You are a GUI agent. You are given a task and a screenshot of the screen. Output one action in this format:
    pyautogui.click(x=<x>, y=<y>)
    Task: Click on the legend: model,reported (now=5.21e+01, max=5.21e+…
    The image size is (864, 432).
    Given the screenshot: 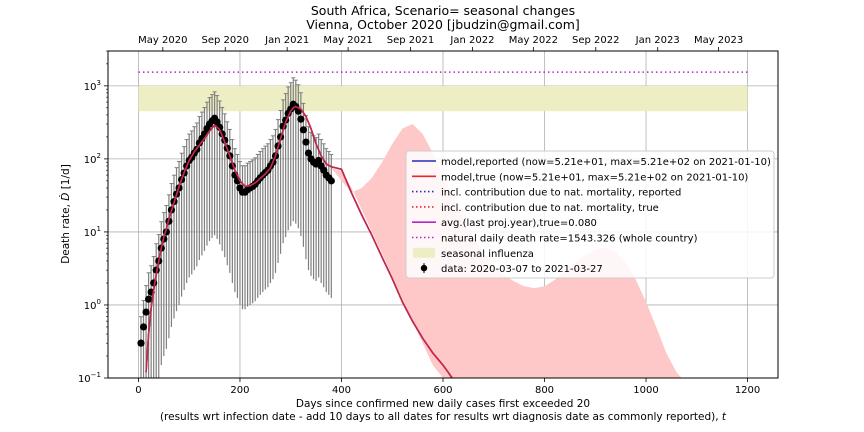 What is the action you would take?
    pyautogui.click(x=590, y=214)
    